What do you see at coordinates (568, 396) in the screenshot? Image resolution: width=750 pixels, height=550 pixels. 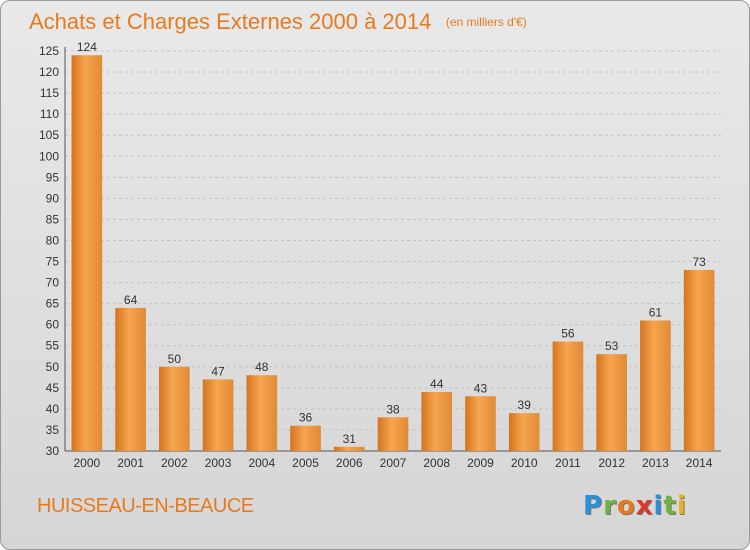 I see `bar-2011` at bounding box center [568, 396].